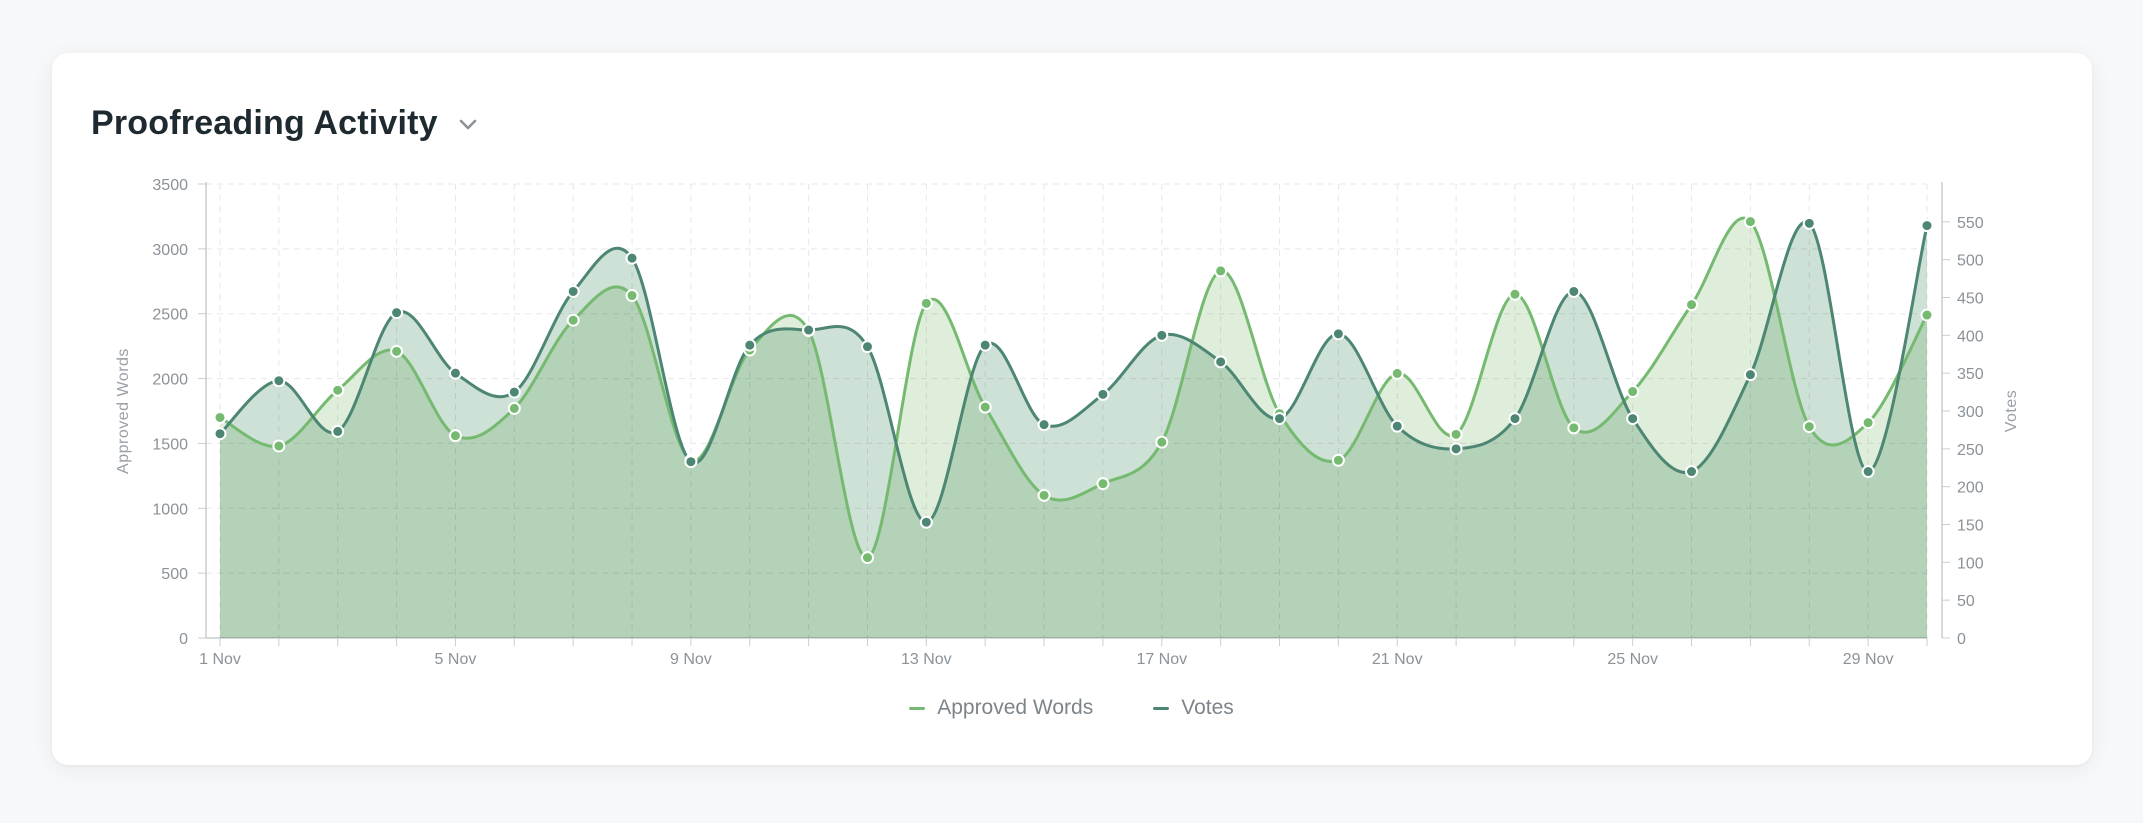  What do you see at coordinates (170, 444) in the screenshot?
I see `y-tick-label: 1500` at bounding box center [170, 444].